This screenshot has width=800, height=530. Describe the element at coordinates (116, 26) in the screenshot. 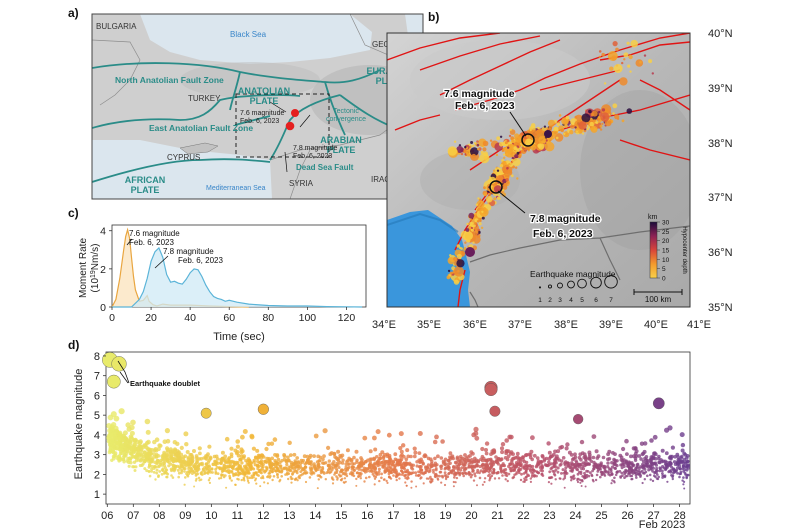

I see `label-bulgaria: BULGARIA` at that location.